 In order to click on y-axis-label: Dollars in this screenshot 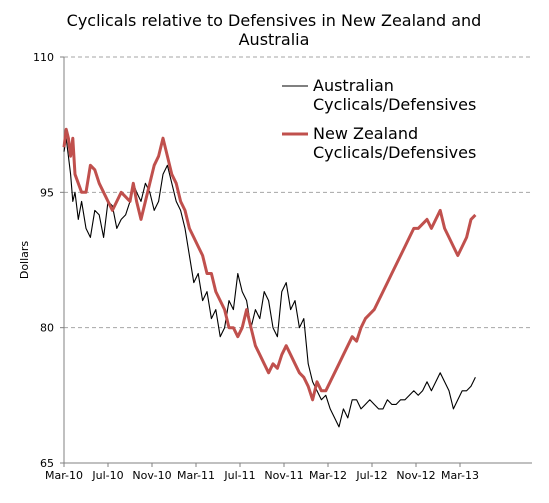, I will do `click(24, 260)`.